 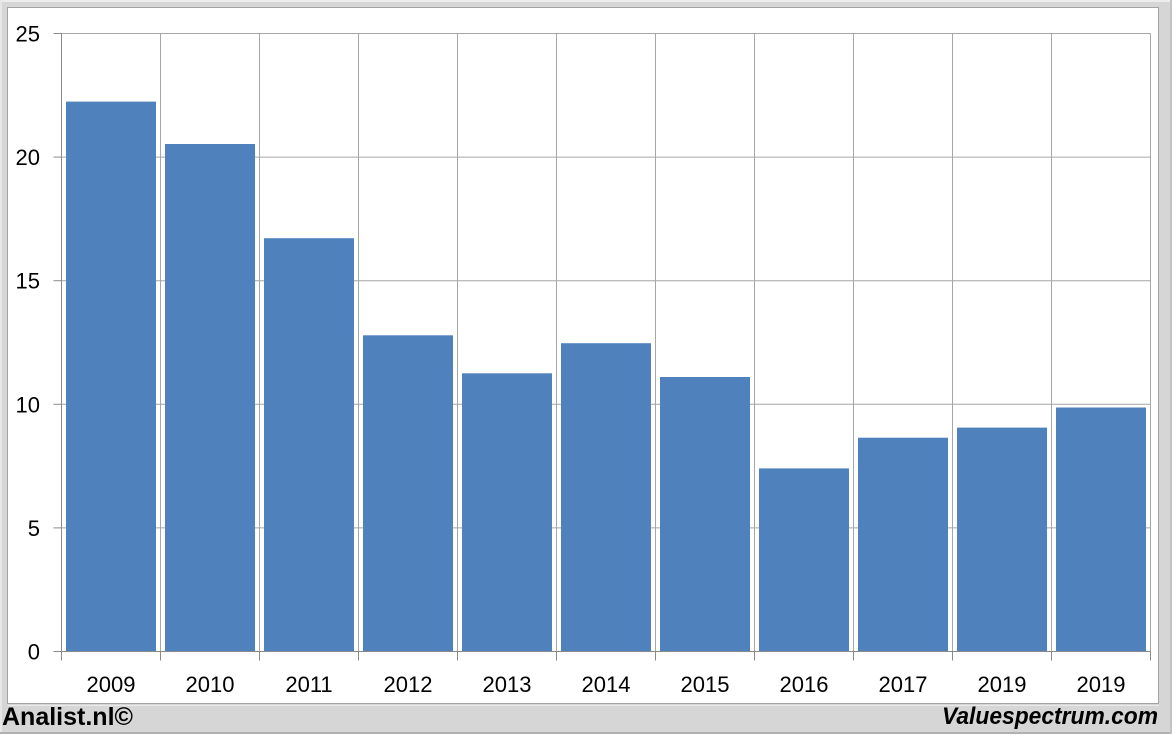 I want to click on svg-text: 0, so click(x=34, y=652).